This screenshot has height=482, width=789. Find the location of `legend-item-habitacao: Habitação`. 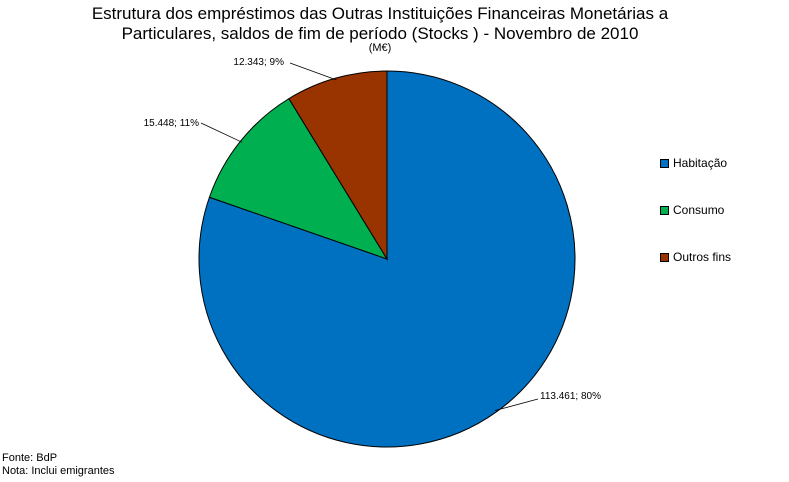

legend-item-habitacao: Habitação is located at coordinates (695, 163).